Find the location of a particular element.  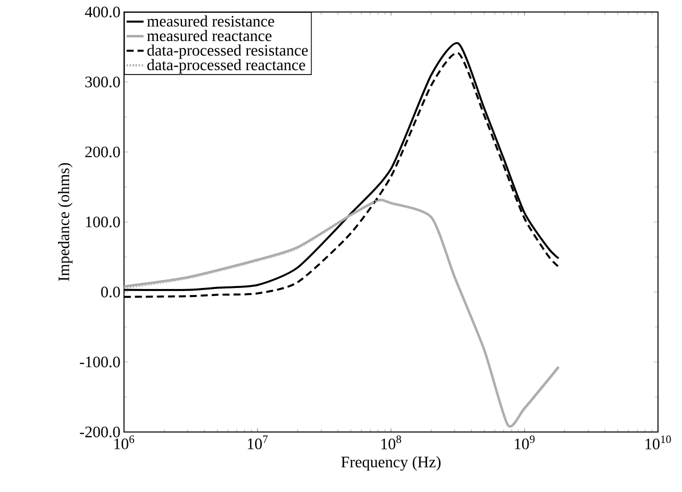

legend-label: data-processed reactance is located at coordinates (226, 66).